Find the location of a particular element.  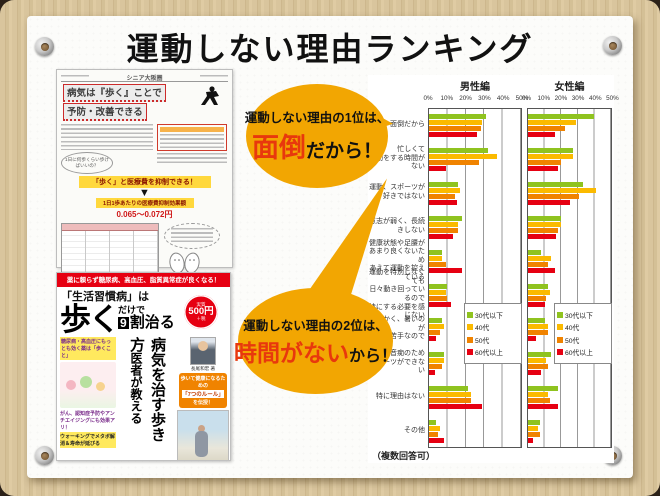

flyer-body: 1日に何歩くらい歩けばいいの？ is located at coordinates (144, 149).